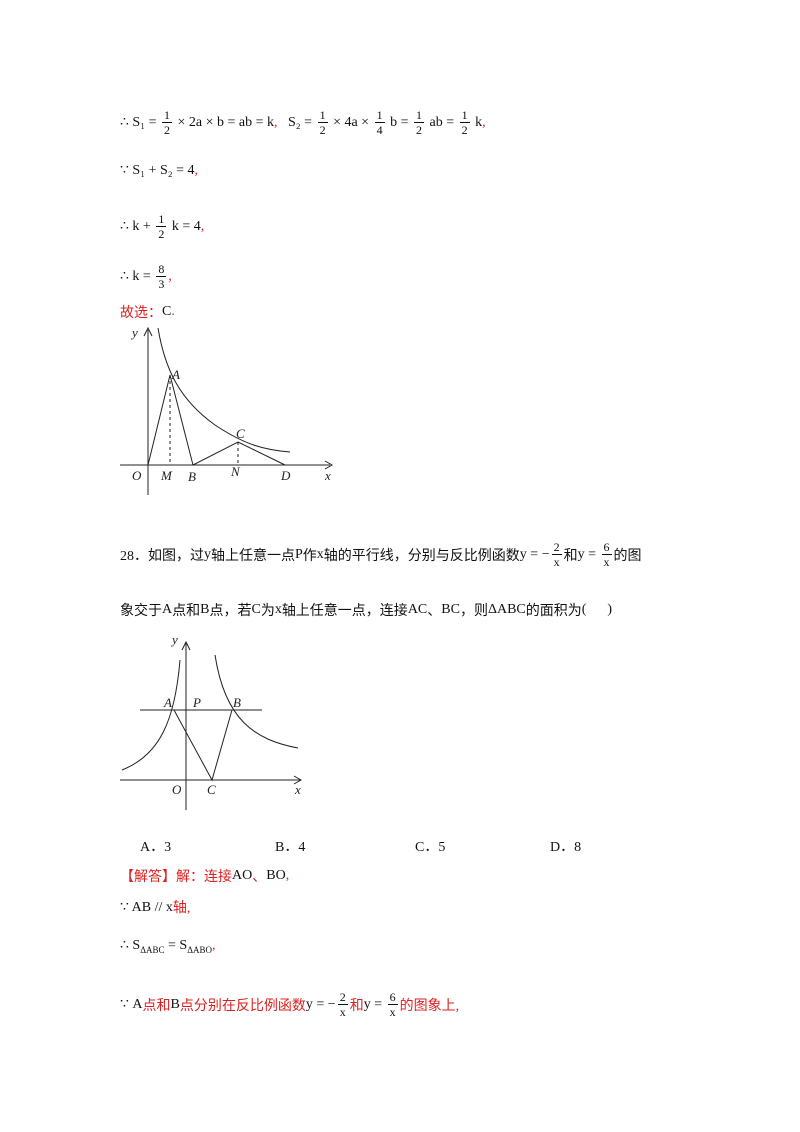  What do you see at coordinates (235, 471) in the screenshot?
I see `point-label: N` at bounding box center [235, 471].